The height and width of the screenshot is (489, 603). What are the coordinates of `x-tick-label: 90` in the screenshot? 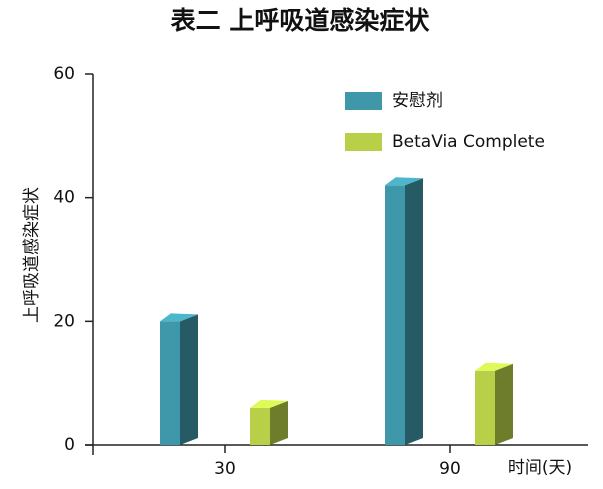 It's located at (450, 469).